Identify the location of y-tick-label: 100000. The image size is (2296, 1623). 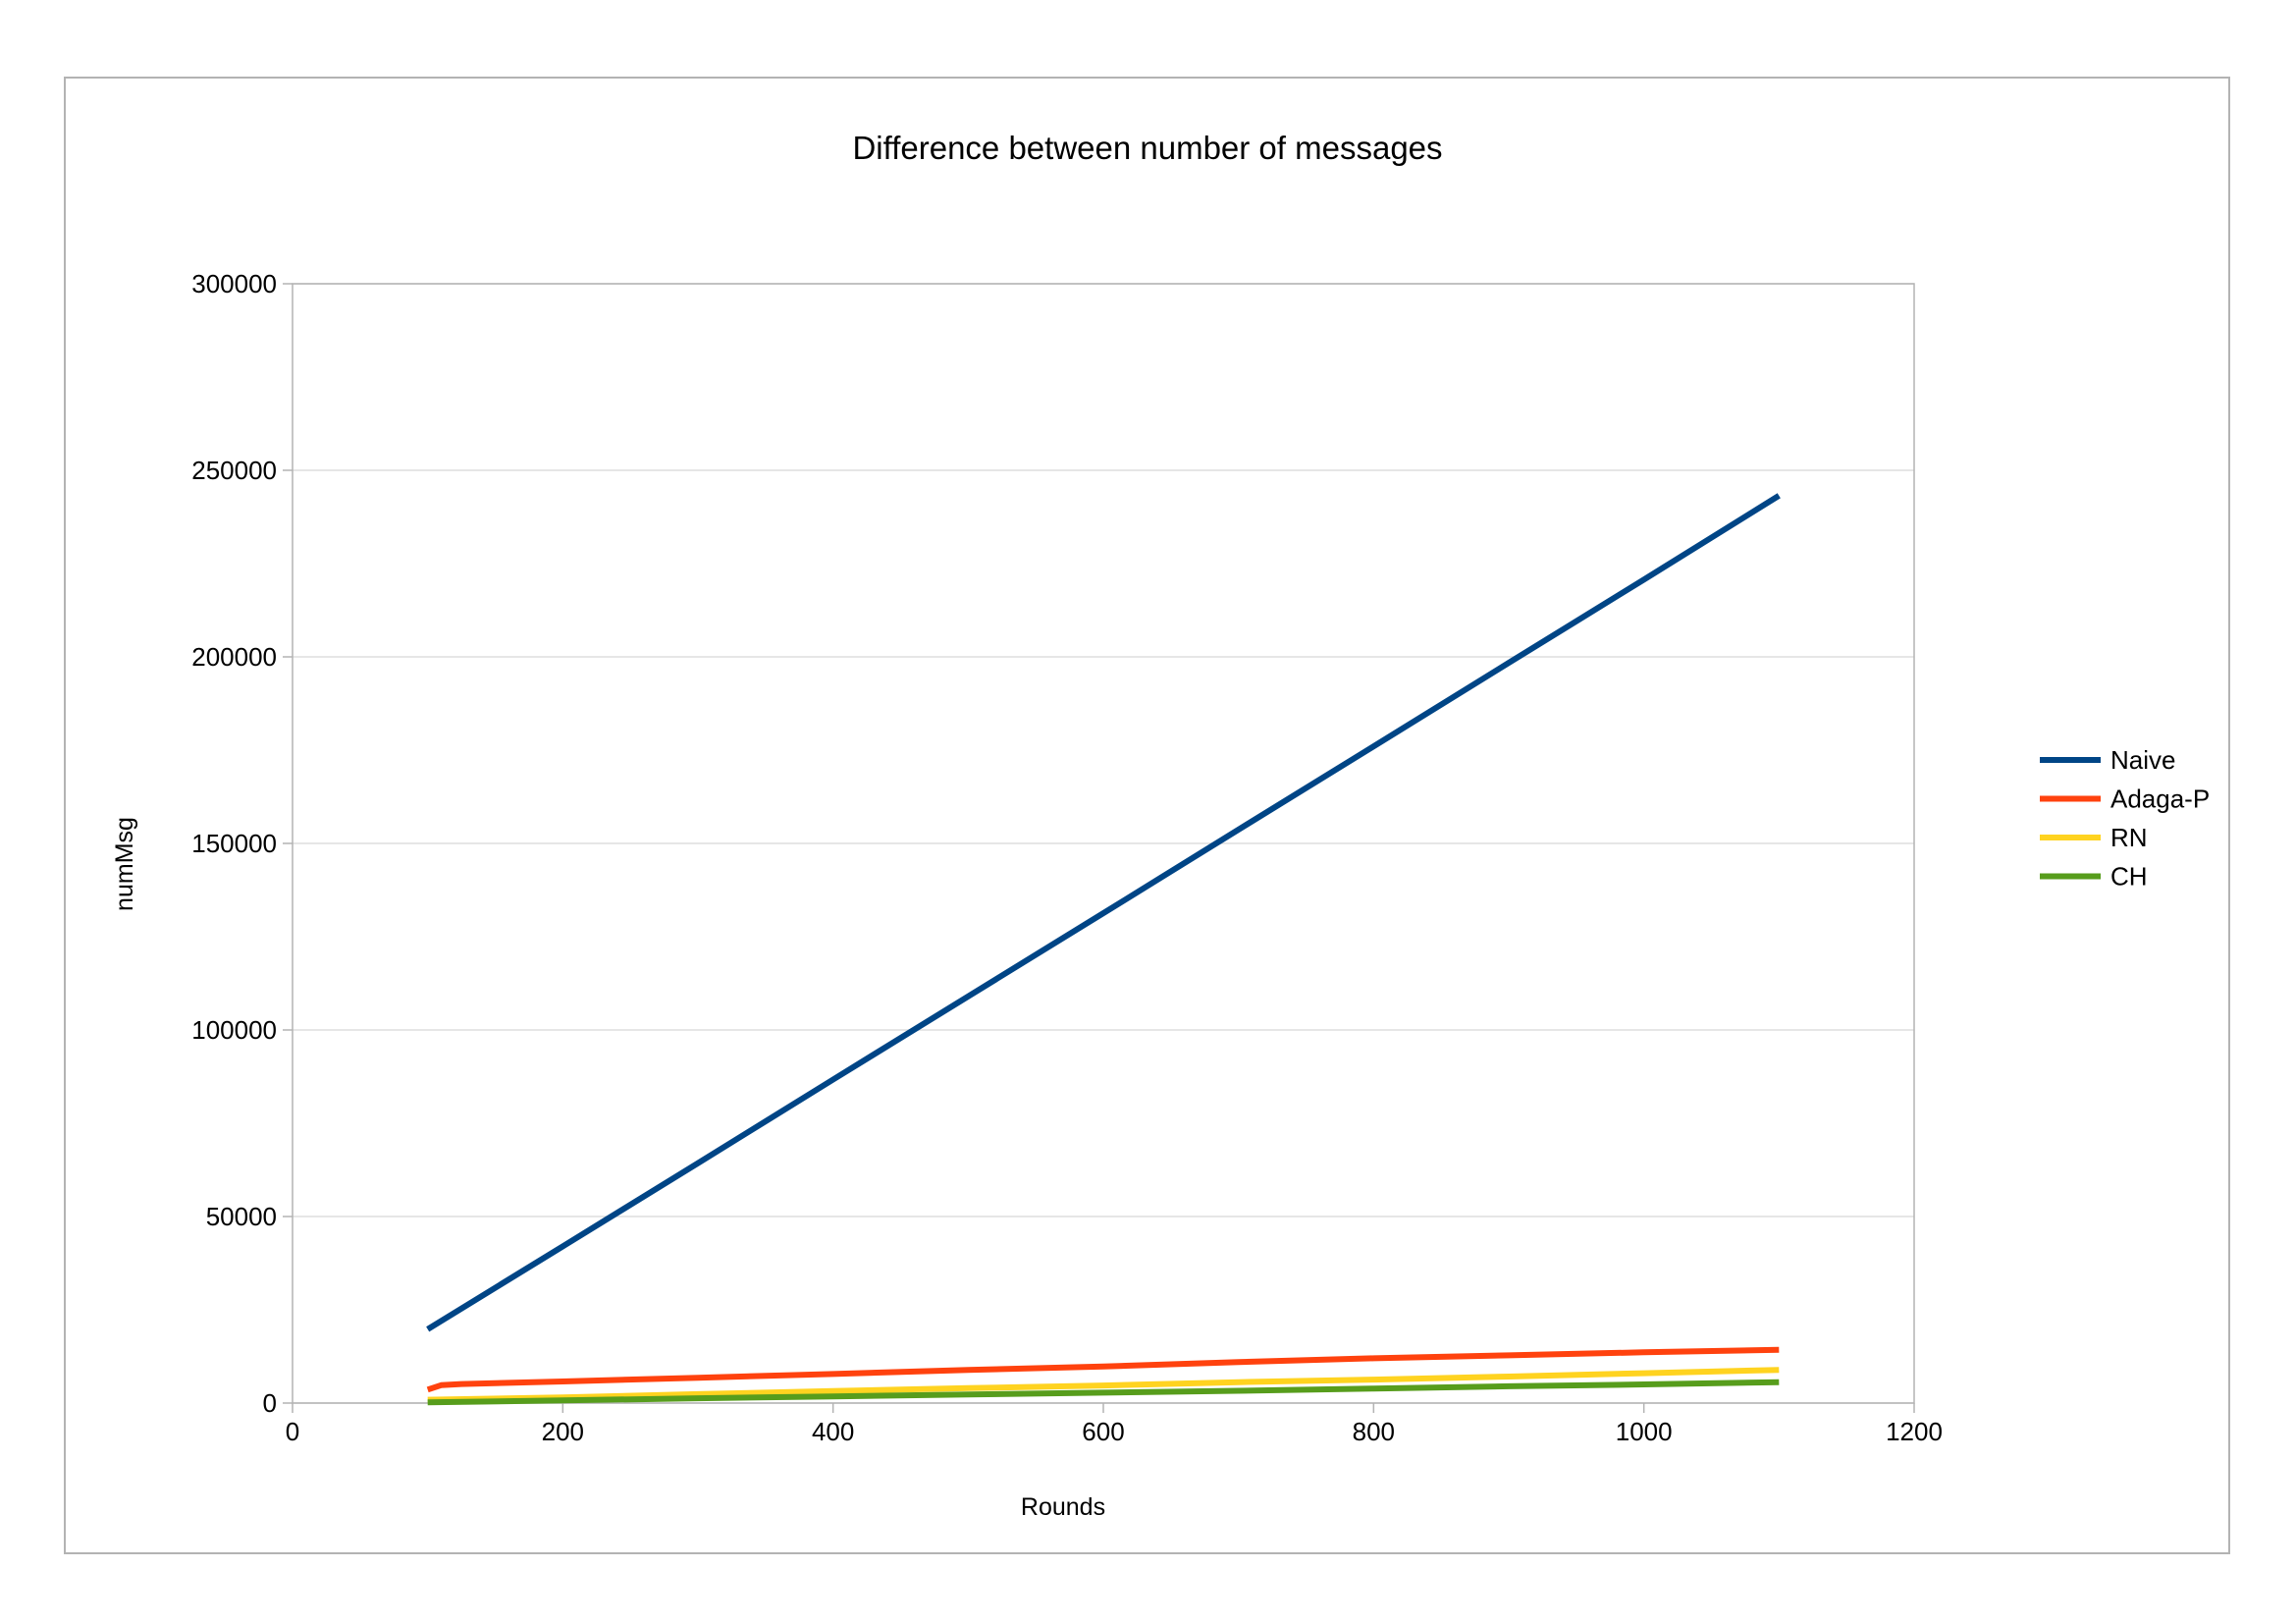
(234, 1030).